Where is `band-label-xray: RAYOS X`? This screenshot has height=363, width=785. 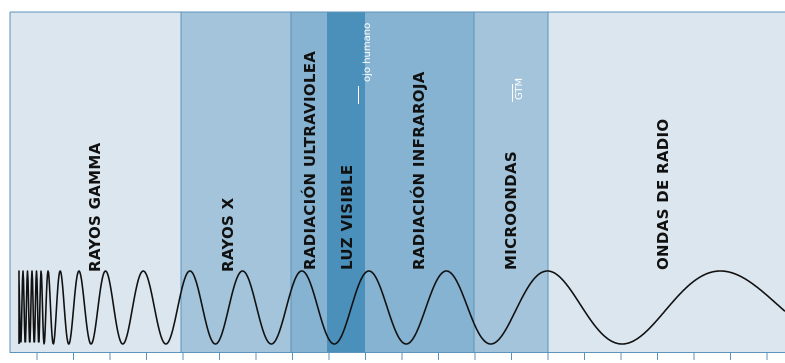 band-label-xray: RAYOS X is located at coordinates (228, 234).